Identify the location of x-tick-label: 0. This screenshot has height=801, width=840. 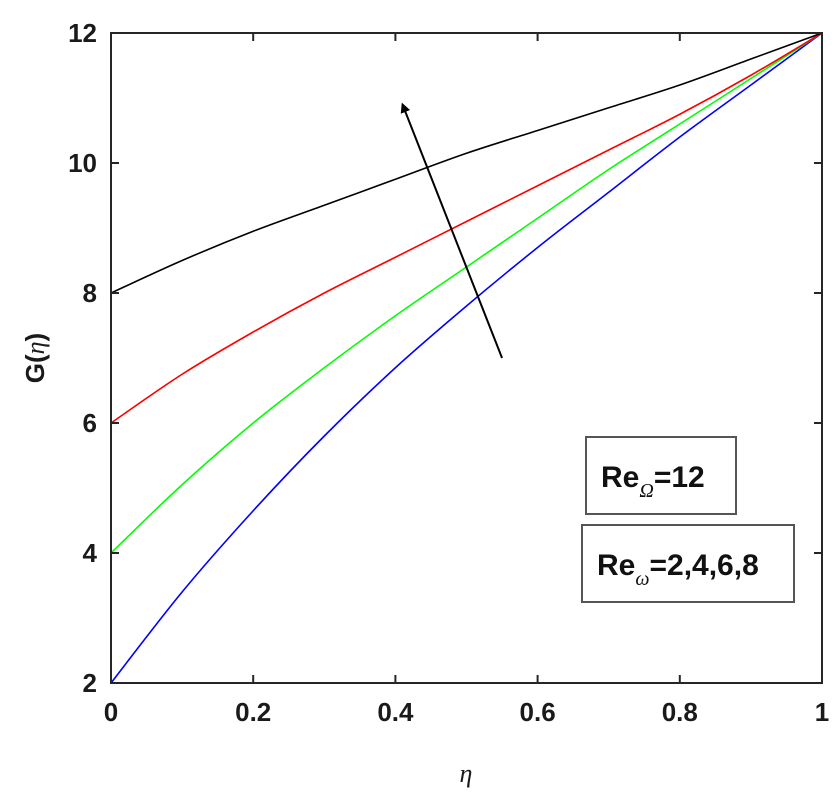
(111, 712).